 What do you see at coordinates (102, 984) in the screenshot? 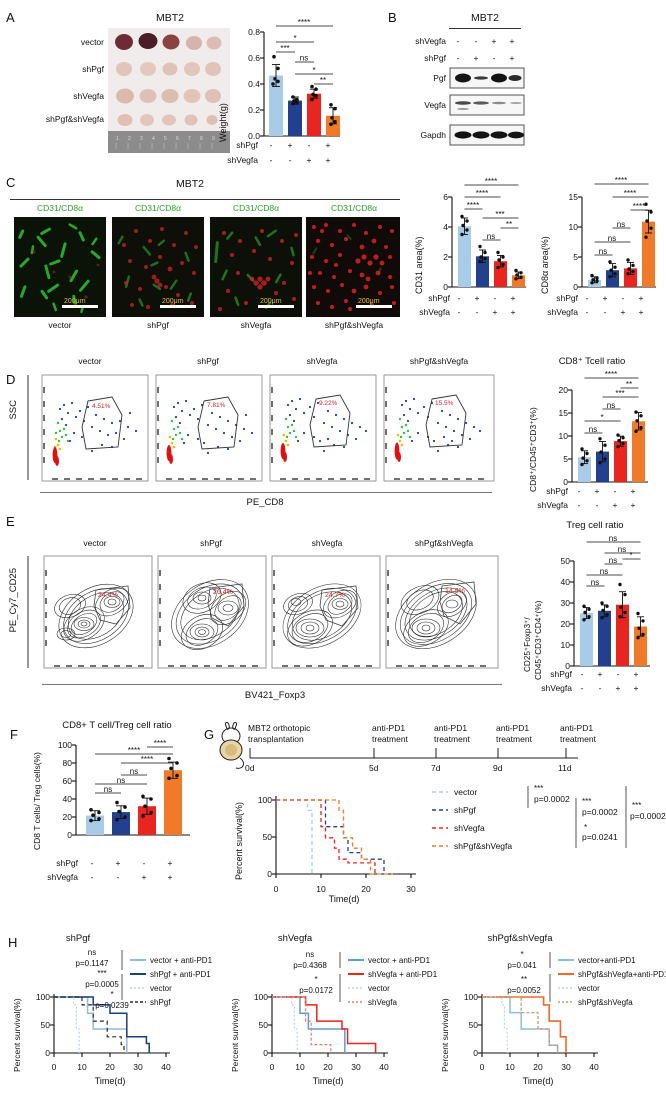
I see `svg-text: p=0.0005` at bounding box center [102, 984].